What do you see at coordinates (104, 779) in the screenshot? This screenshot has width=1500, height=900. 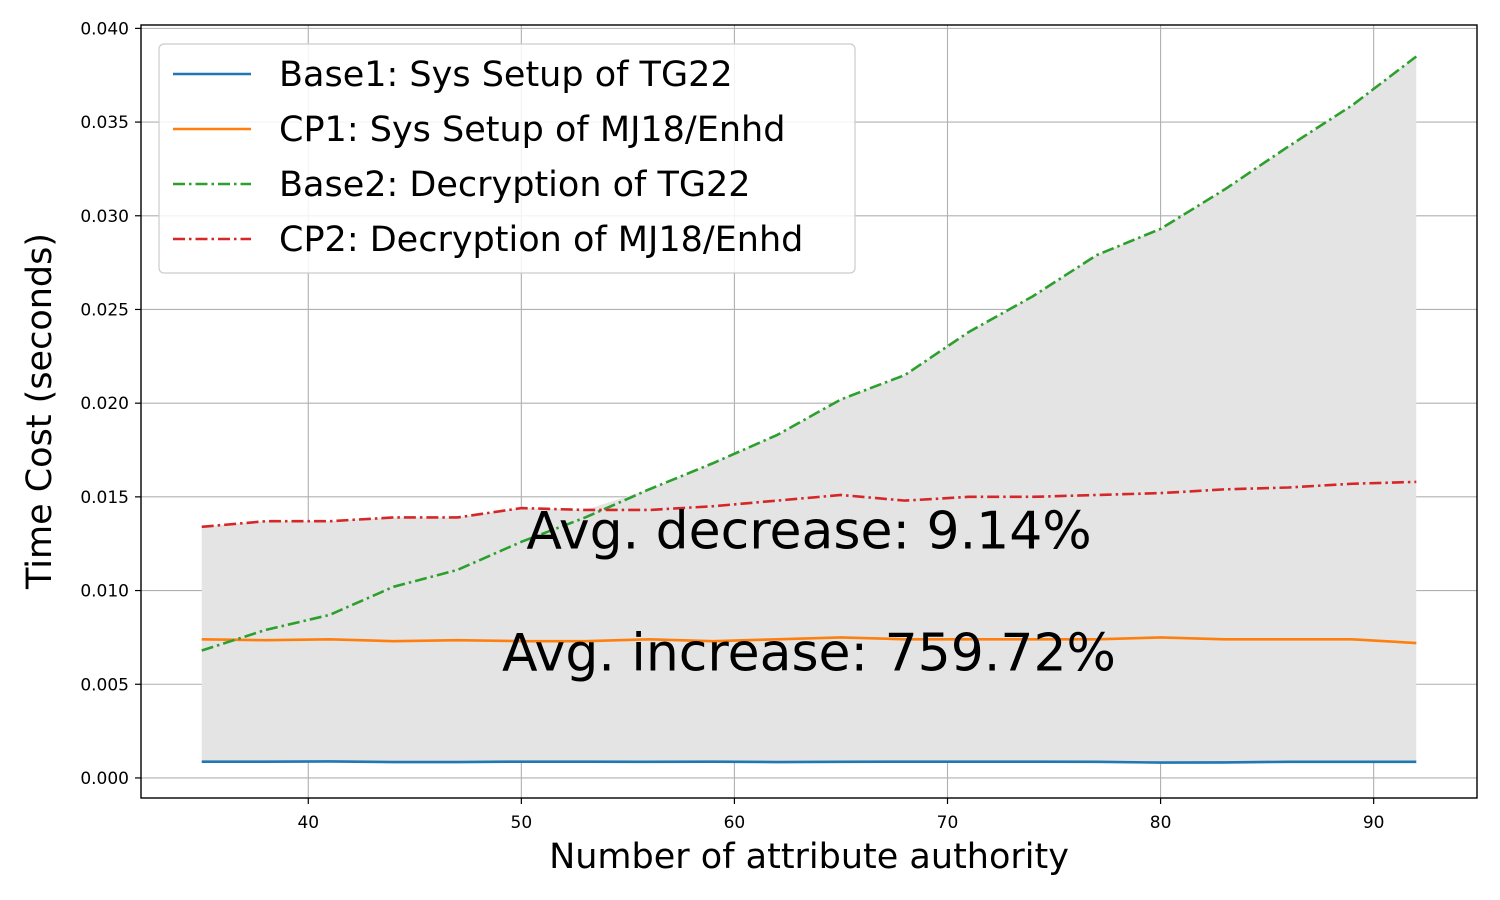 I see `y-tick-label: 0.000` at bounding box center [104, 779].